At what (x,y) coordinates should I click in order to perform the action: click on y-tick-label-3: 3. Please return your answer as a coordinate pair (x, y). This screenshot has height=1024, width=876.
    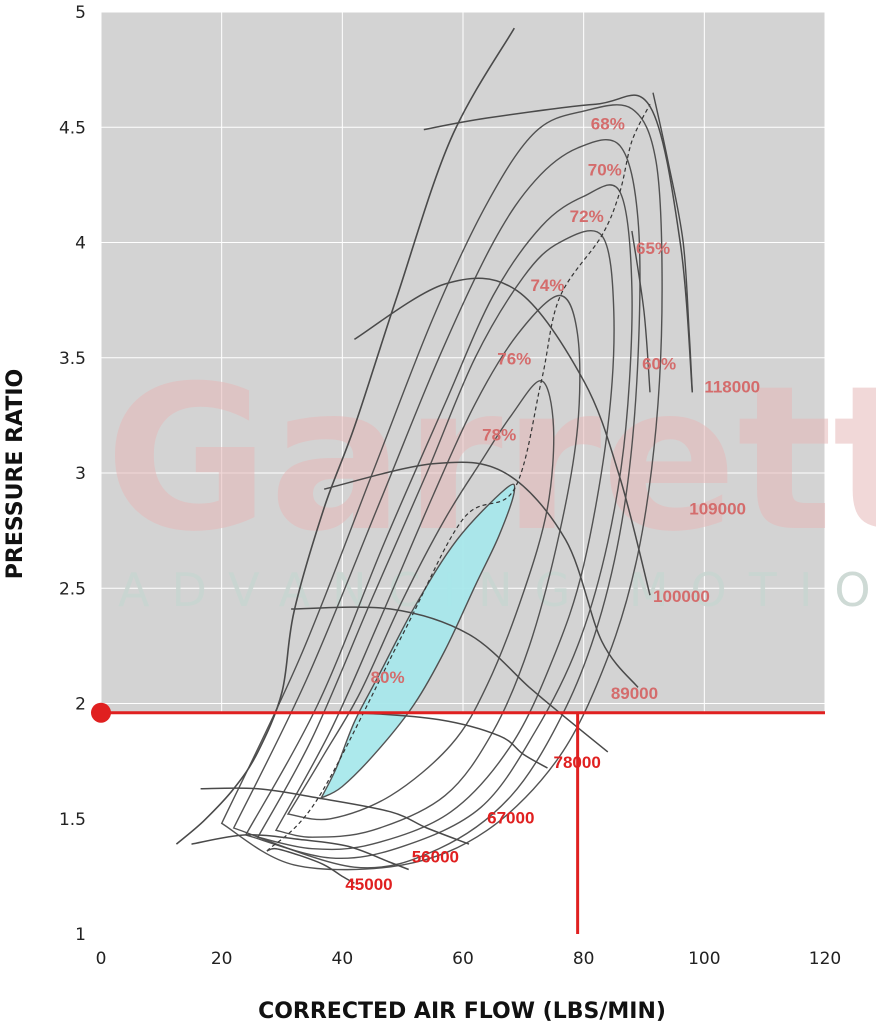
    Looking at the image, I should click on (80, 474).